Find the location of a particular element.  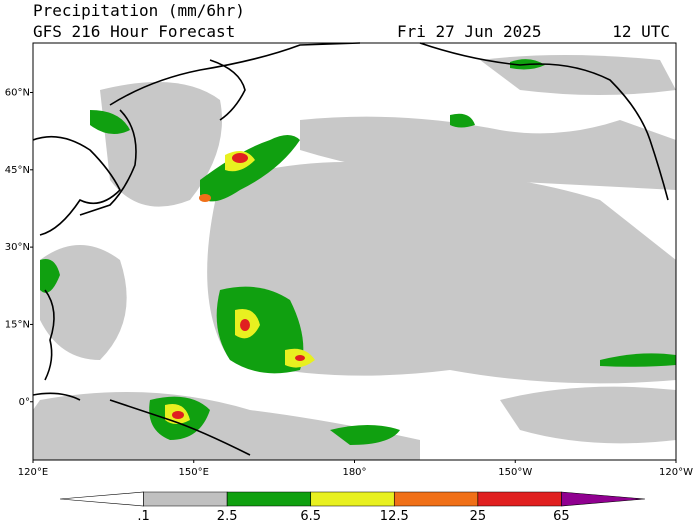

lat-label: 45°N is located at coordinates (17, 170).